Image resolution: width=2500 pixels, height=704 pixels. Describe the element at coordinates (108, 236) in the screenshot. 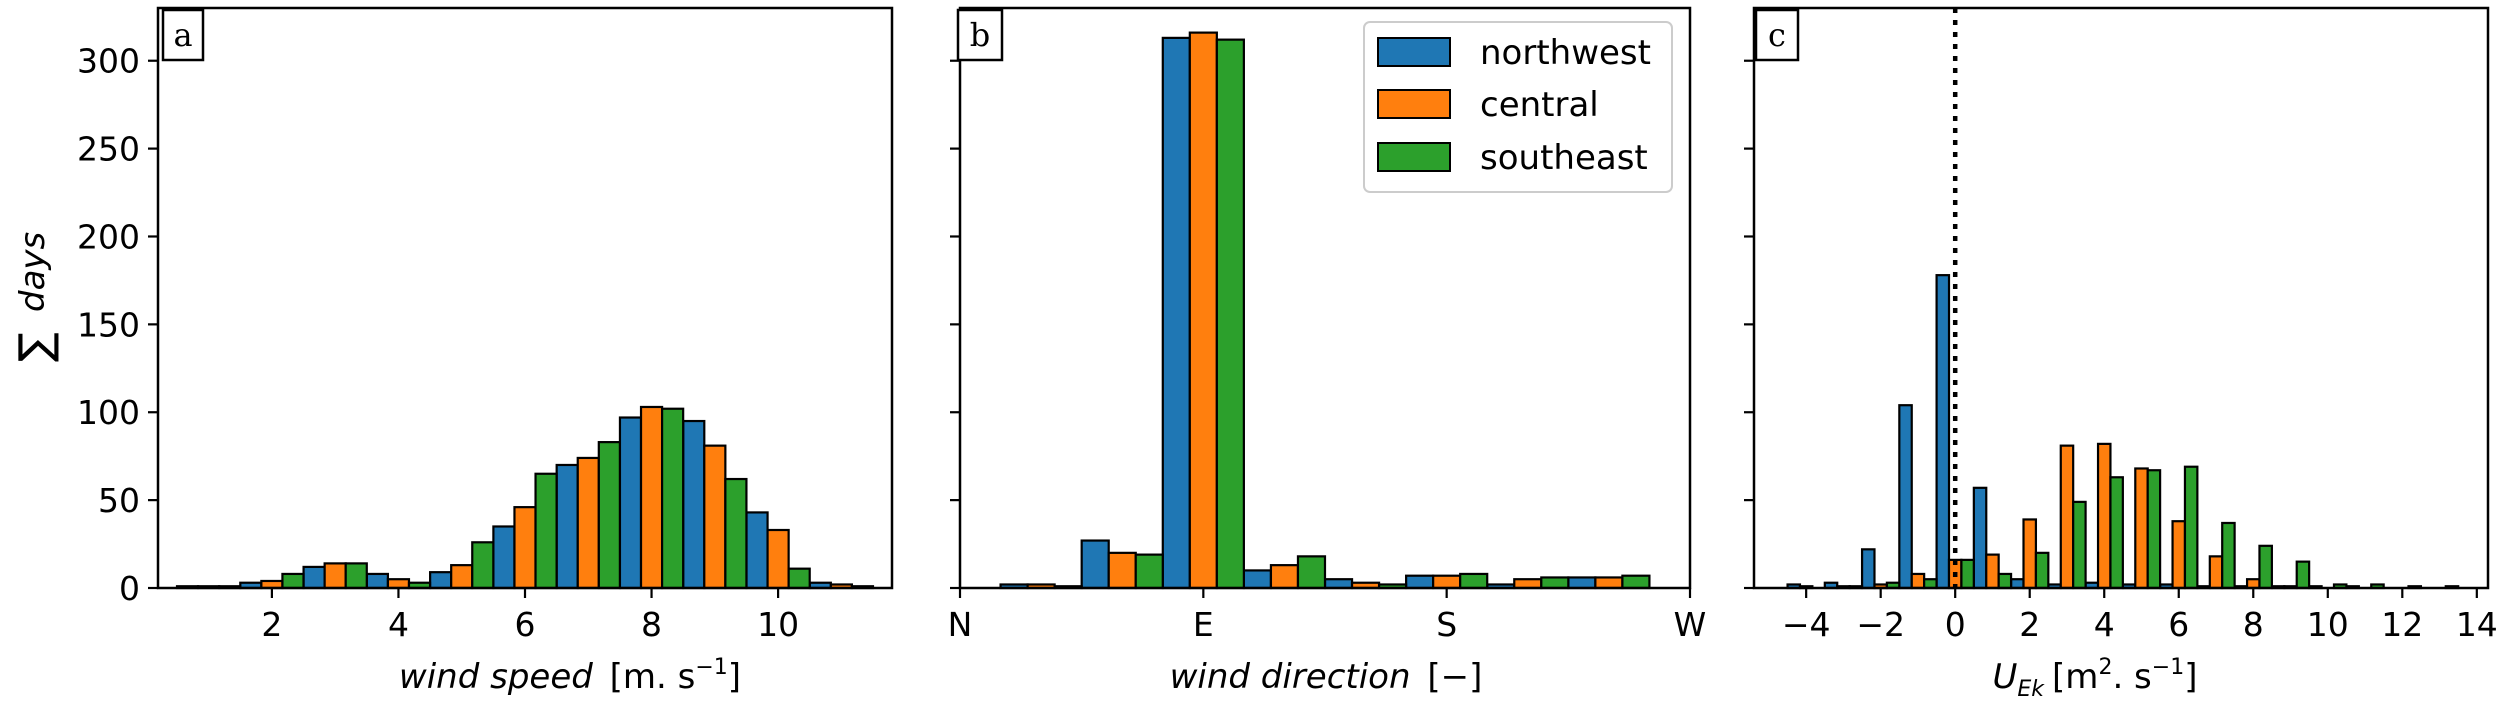

I see `y-tick-label-4: 200` at that location.